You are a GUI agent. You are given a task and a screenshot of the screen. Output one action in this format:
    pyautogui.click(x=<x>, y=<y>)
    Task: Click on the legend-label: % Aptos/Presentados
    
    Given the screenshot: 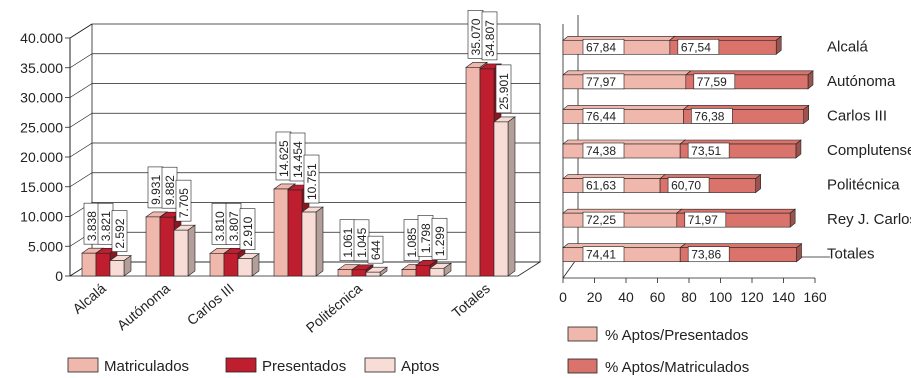 What is the action you would take?
    pyautogui.click(x=676, y=335)
    